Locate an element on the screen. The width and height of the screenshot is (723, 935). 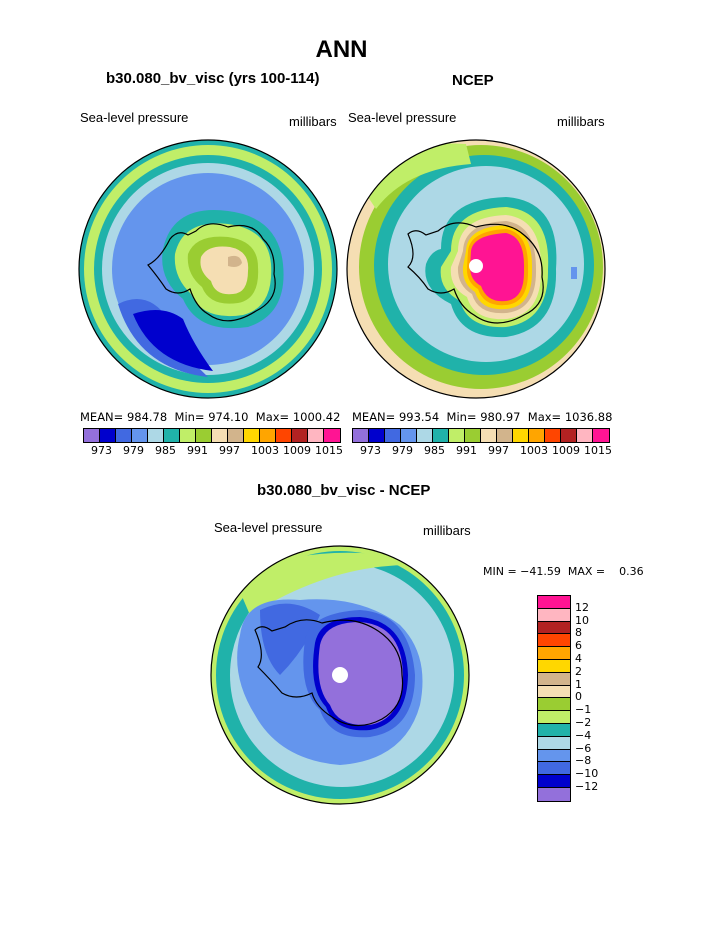
diff-polar-map is located at coordinates (340, 675).